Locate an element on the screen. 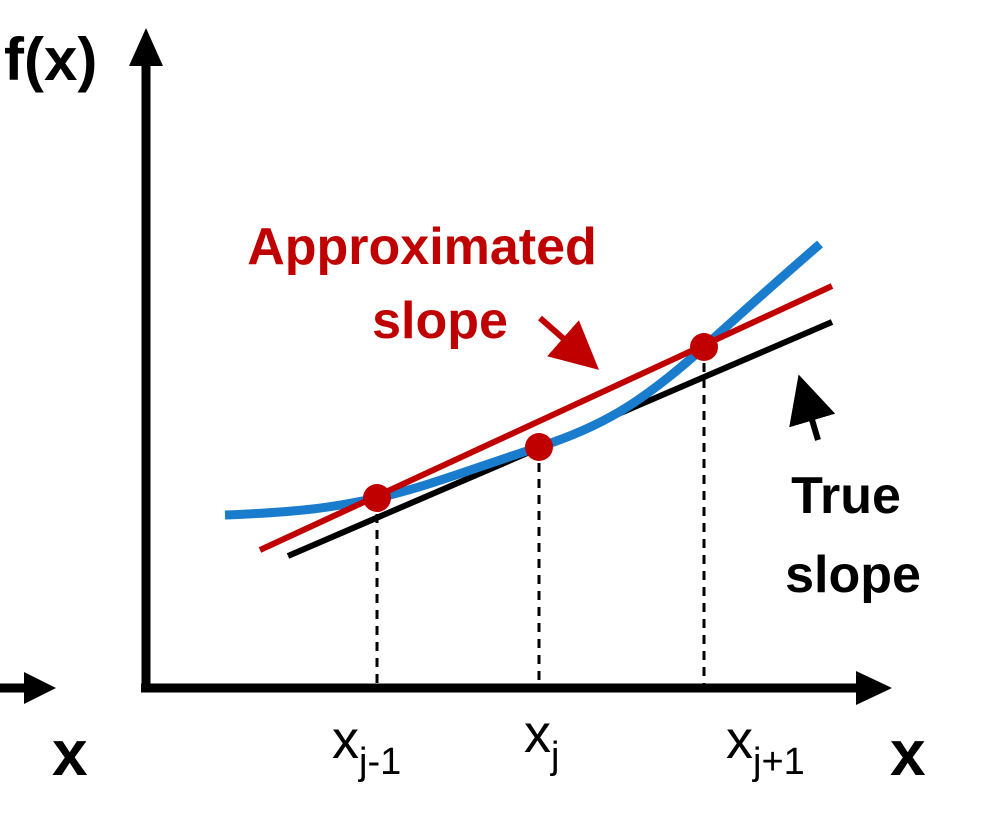  tick-subscript: j+1 is located at coordinates (778, 762).